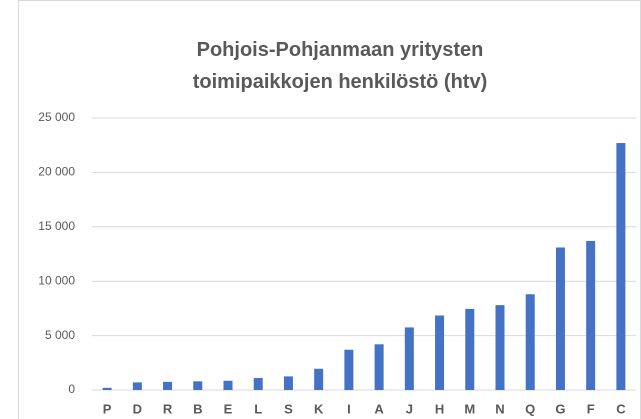 This screenshot has height=419, width=641. Describe the element at coordinates (439, 408) in the screenshot. I see `x-tick-label: H` at that location.